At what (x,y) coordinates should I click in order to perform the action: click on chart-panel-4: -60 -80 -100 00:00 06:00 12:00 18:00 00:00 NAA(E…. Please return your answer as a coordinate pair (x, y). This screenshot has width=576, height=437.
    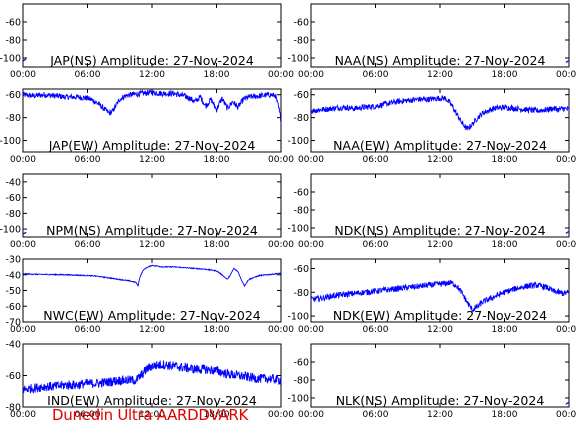
    Looking at the image, I should click on (431, 126).